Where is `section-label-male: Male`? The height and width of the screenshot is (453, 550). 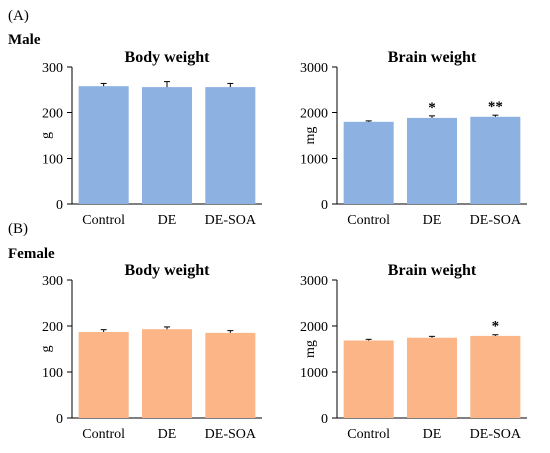
section-label-male: Male is located at coordinates (24, 40).